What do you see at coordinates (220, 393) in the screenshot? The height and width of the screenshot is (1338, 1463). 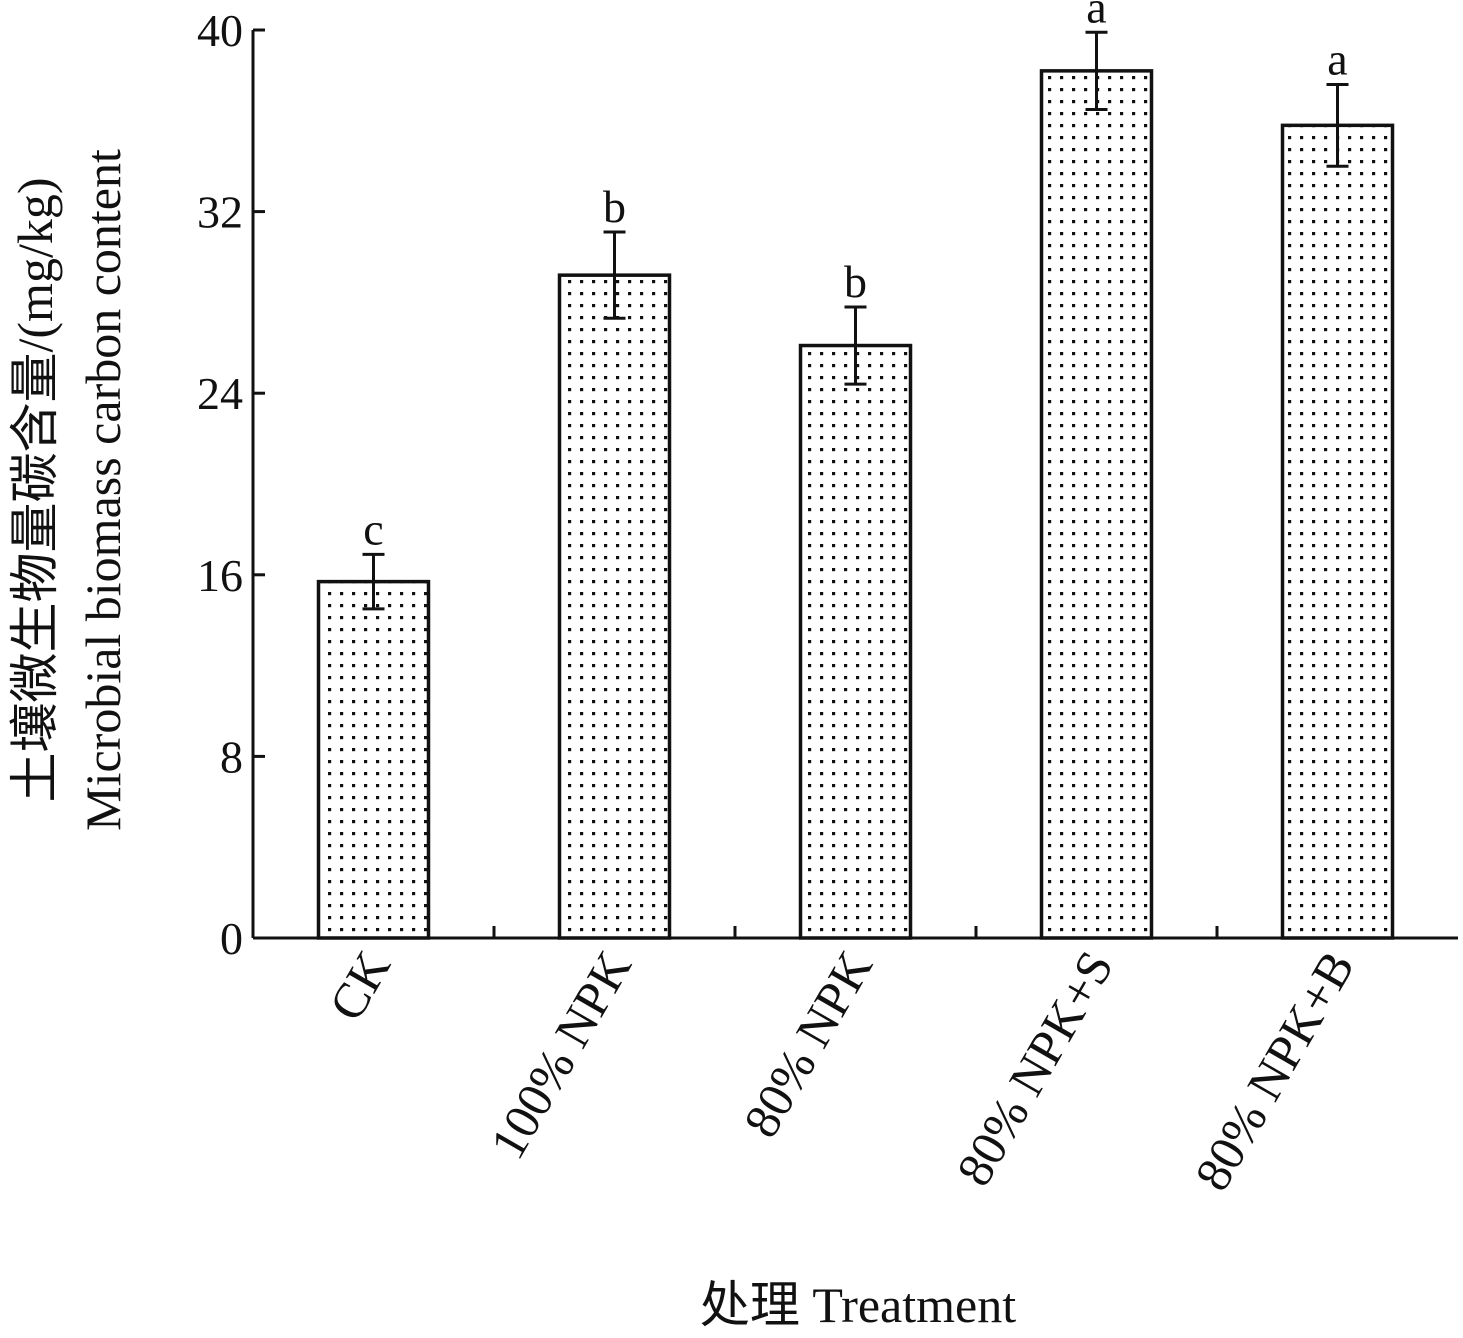 I see `y-tick-label: 24` at bounding box center [220, 393].